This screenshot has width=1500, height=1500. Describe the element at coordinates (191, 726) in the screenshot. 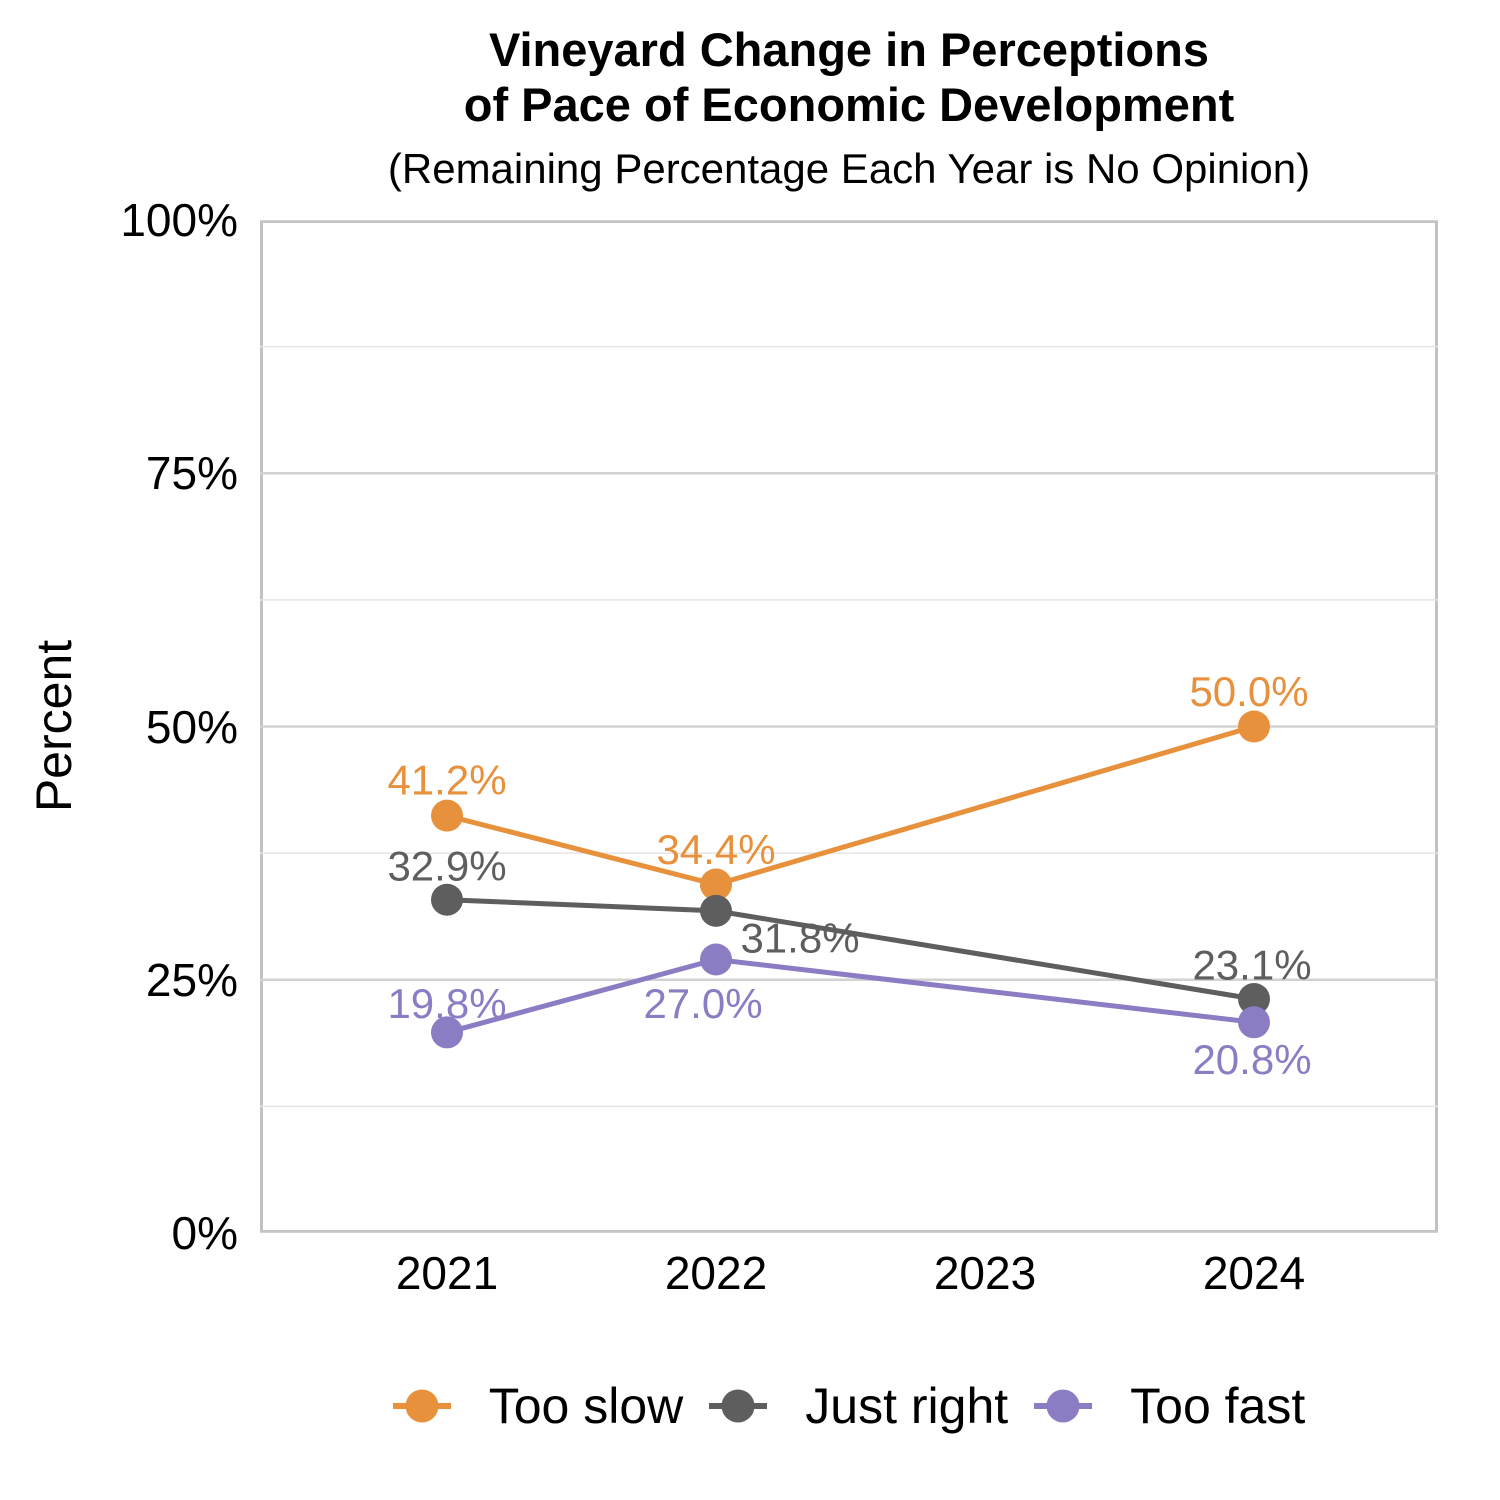

I see `y-tick-label: 50%` at that location.